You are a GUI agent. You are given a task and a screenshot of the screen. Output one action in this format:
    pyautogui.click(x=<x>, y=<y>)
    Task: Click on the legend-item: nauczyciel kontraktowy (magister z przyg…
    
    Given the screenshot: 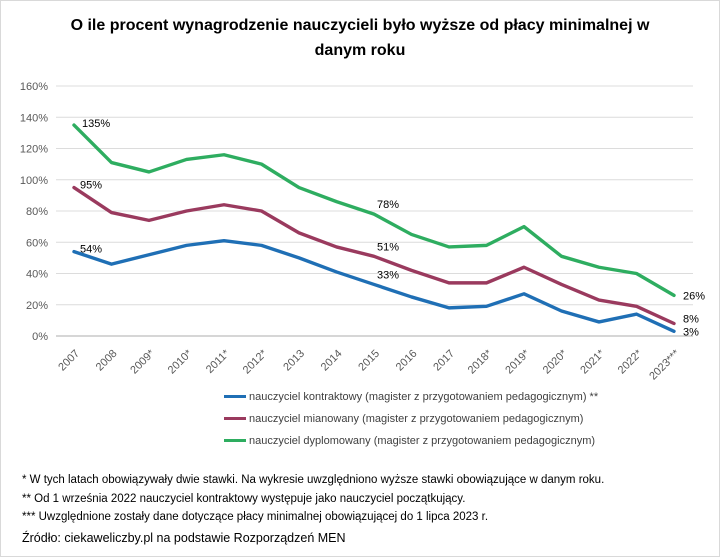 What is the action you would take?
    pyautogui.click(x=411, y=396)
    